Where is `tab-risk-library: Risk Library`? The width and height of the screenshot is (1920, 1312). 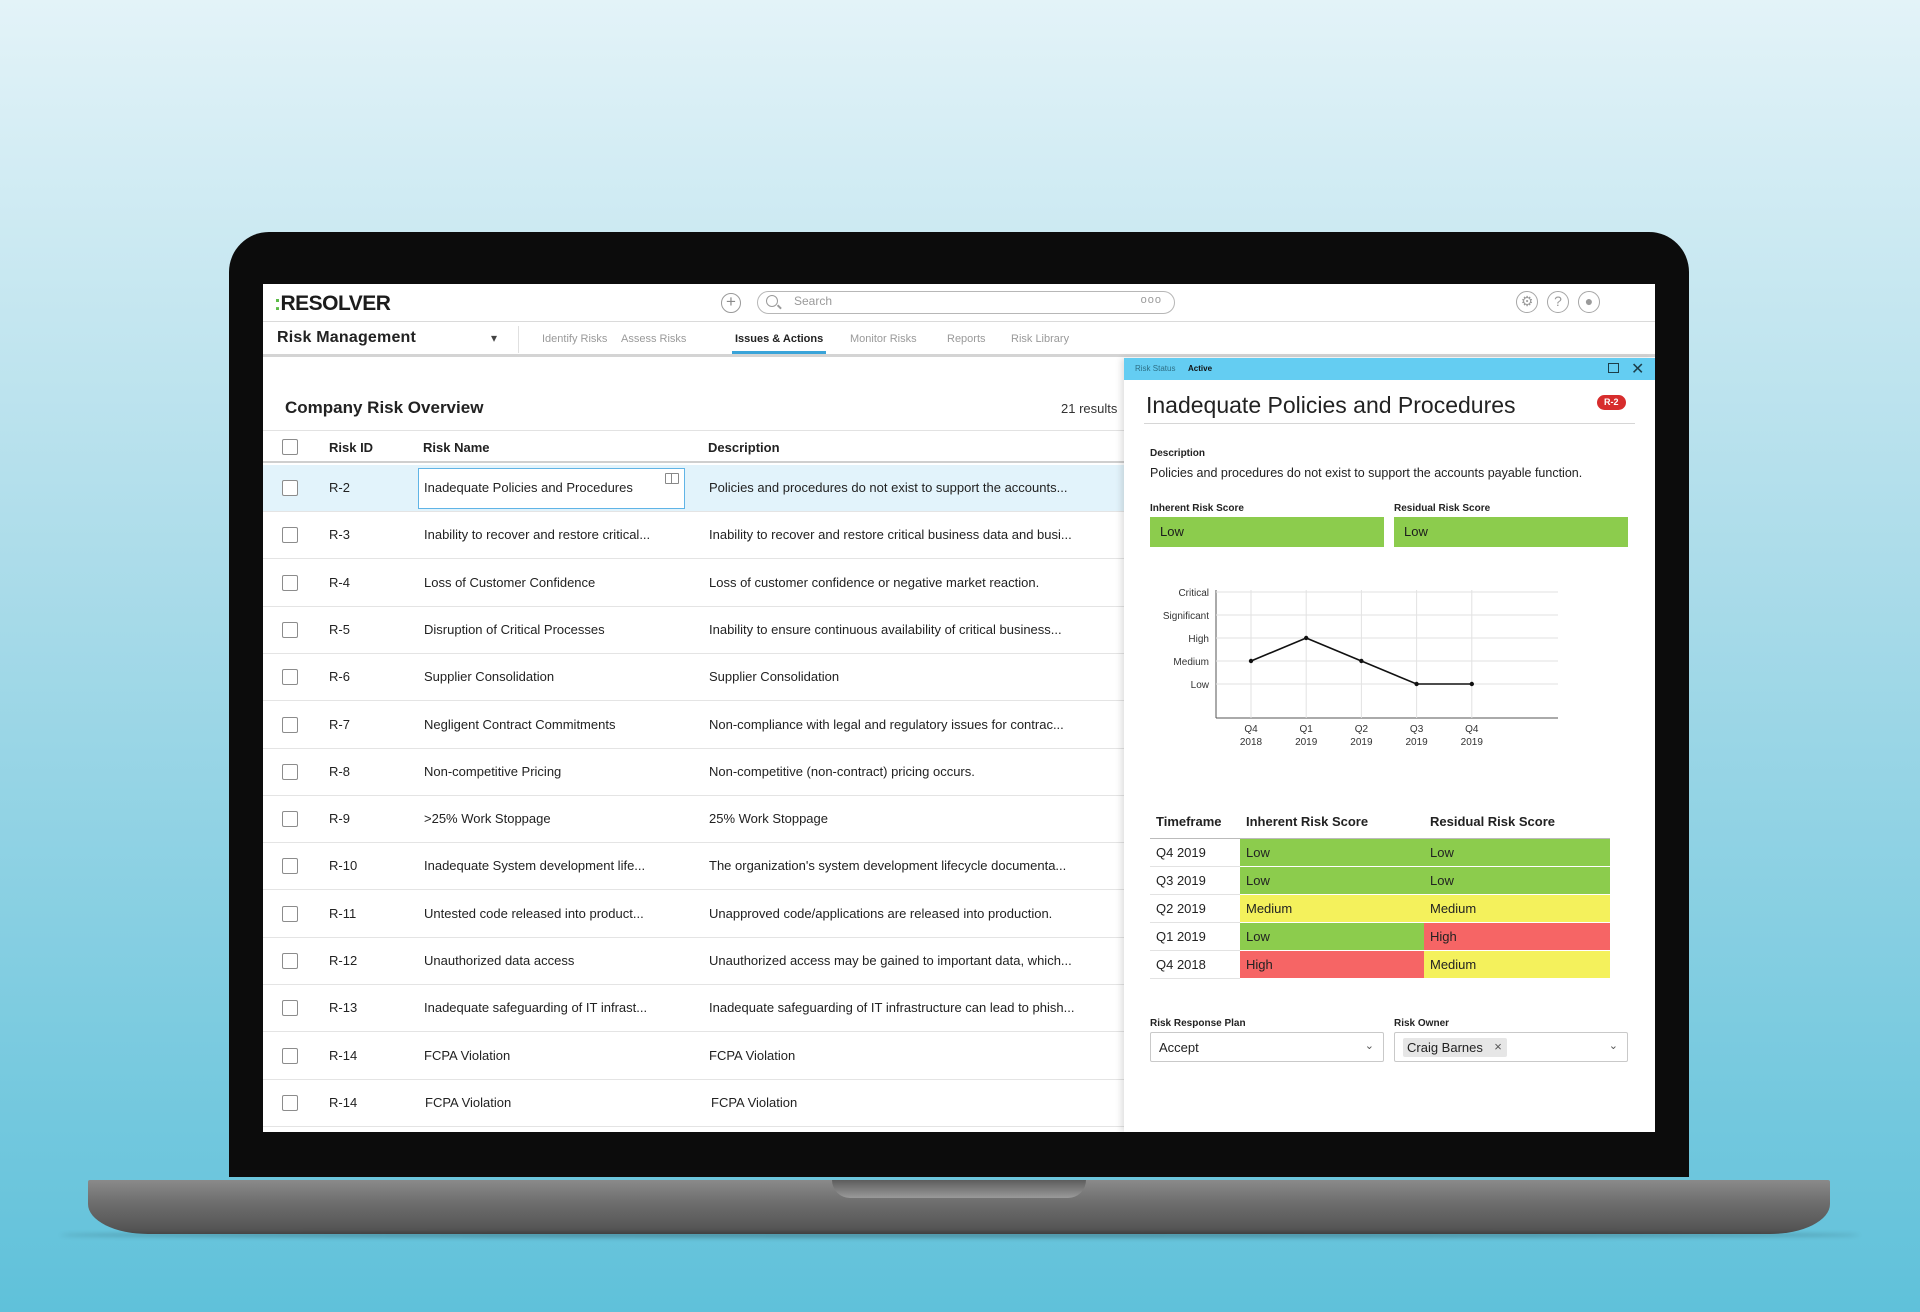 tab-risk-library: Risk Library is located at coordinates (1040, 339).